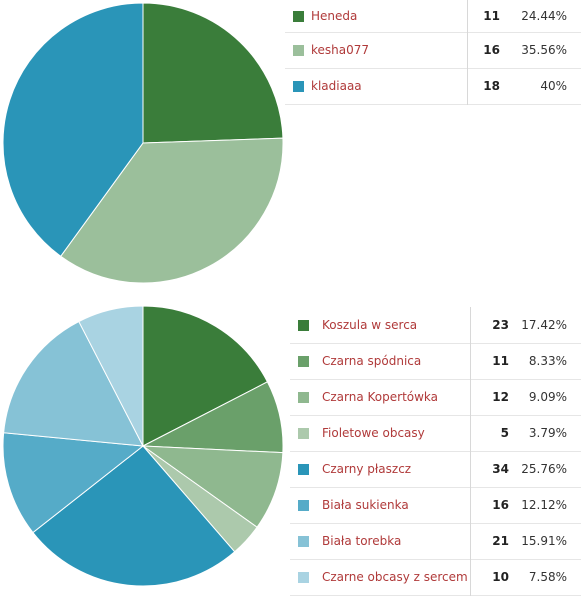 Image resolution: width=581 pixels, height=596 pixels. Describe the element at coordinates (547, 433) in the screenshot. I see `legend-percentage: 3.79%` at that location.